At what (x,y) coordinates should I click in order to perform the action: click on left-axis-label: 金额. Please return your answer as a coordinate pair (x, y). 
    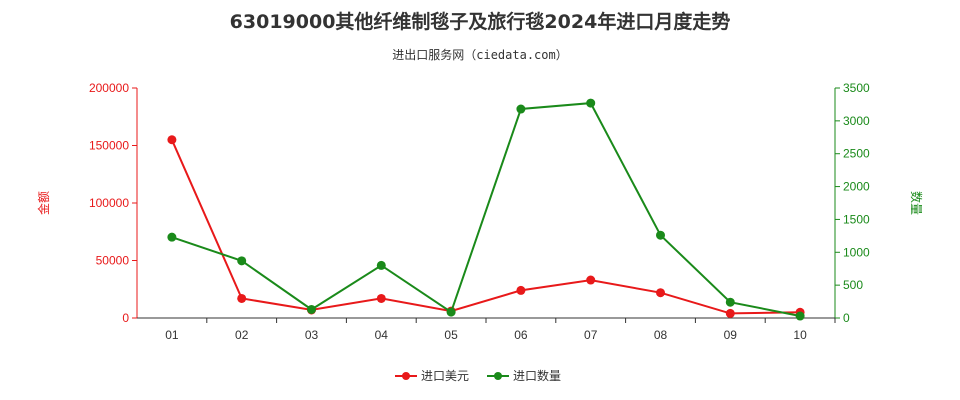
    Looking at the image, I should click on (43, 203).